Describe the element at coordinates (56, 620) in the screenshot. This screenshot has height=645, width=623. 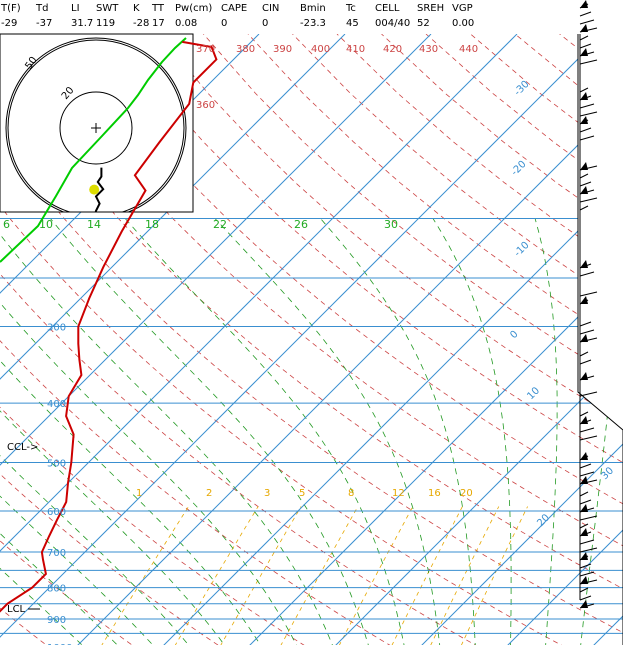
I see `pressure-label: 900` at that location.